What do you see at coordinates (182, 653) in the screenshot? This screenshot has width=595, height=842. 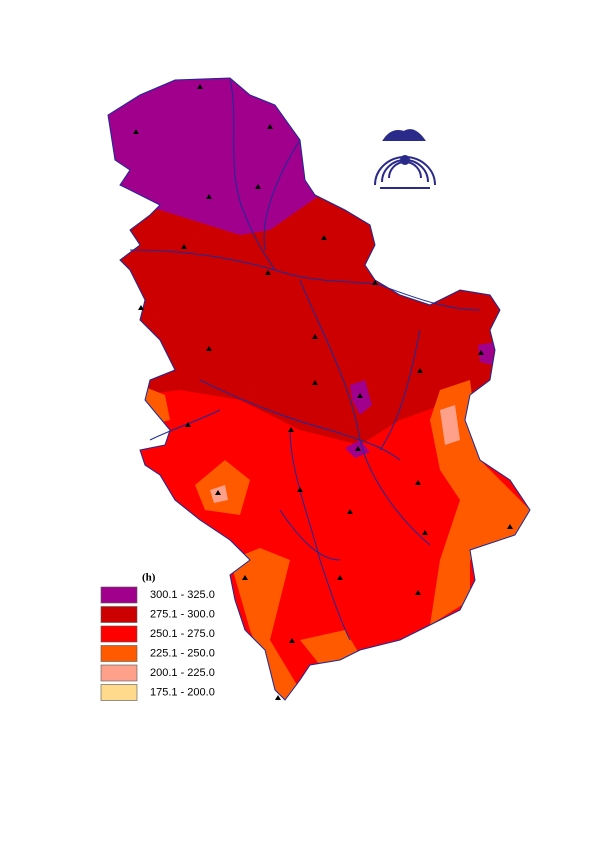 I see `legend-label: 225.1 - 250.0` at bounding box center [182, 653].